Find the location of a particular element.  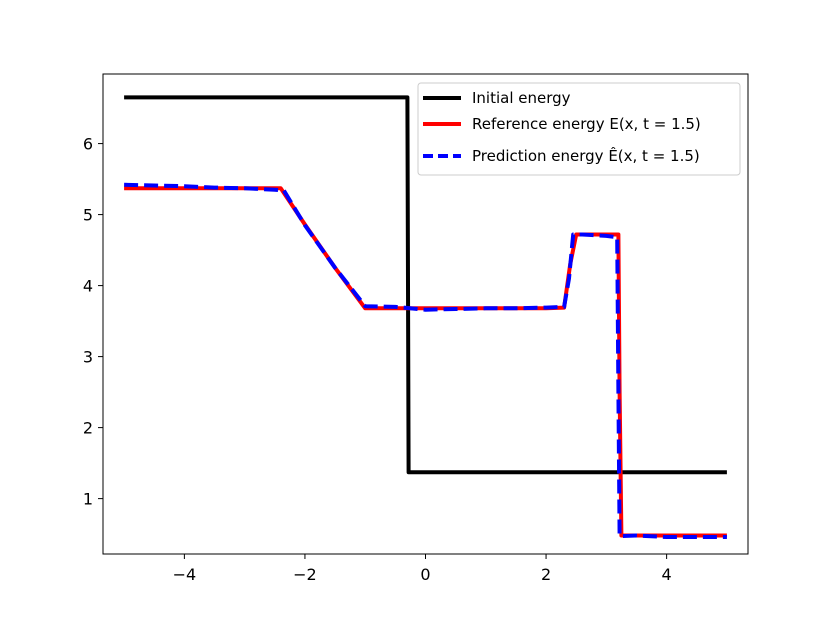

legend-label-reference: Reference energy E(x, t = 1.5) is located at coordinates (586, 124).